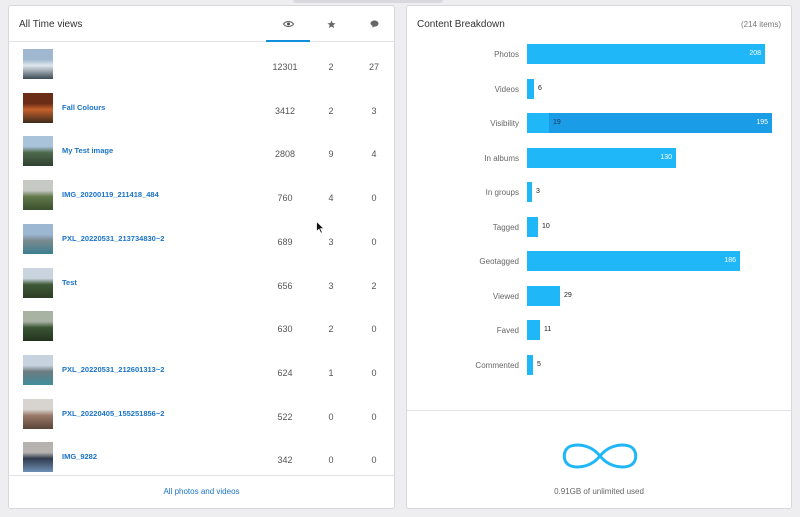 This screenshot has width=800, height=517. Describe the element at coordinates (285, 67) in the screenshot. I see `views-count: 12301` at that location.